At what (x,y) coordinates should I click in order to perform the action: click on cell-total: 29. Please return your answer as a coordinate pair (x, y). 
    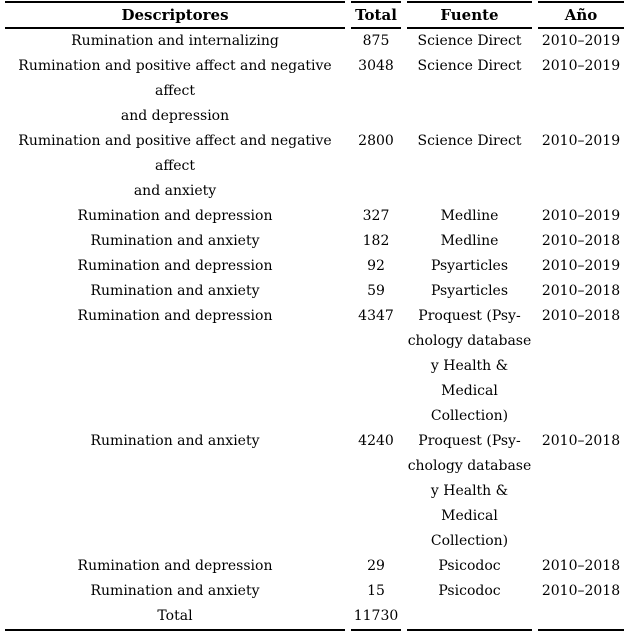
    Looking at the image, I should click on (376, 566).